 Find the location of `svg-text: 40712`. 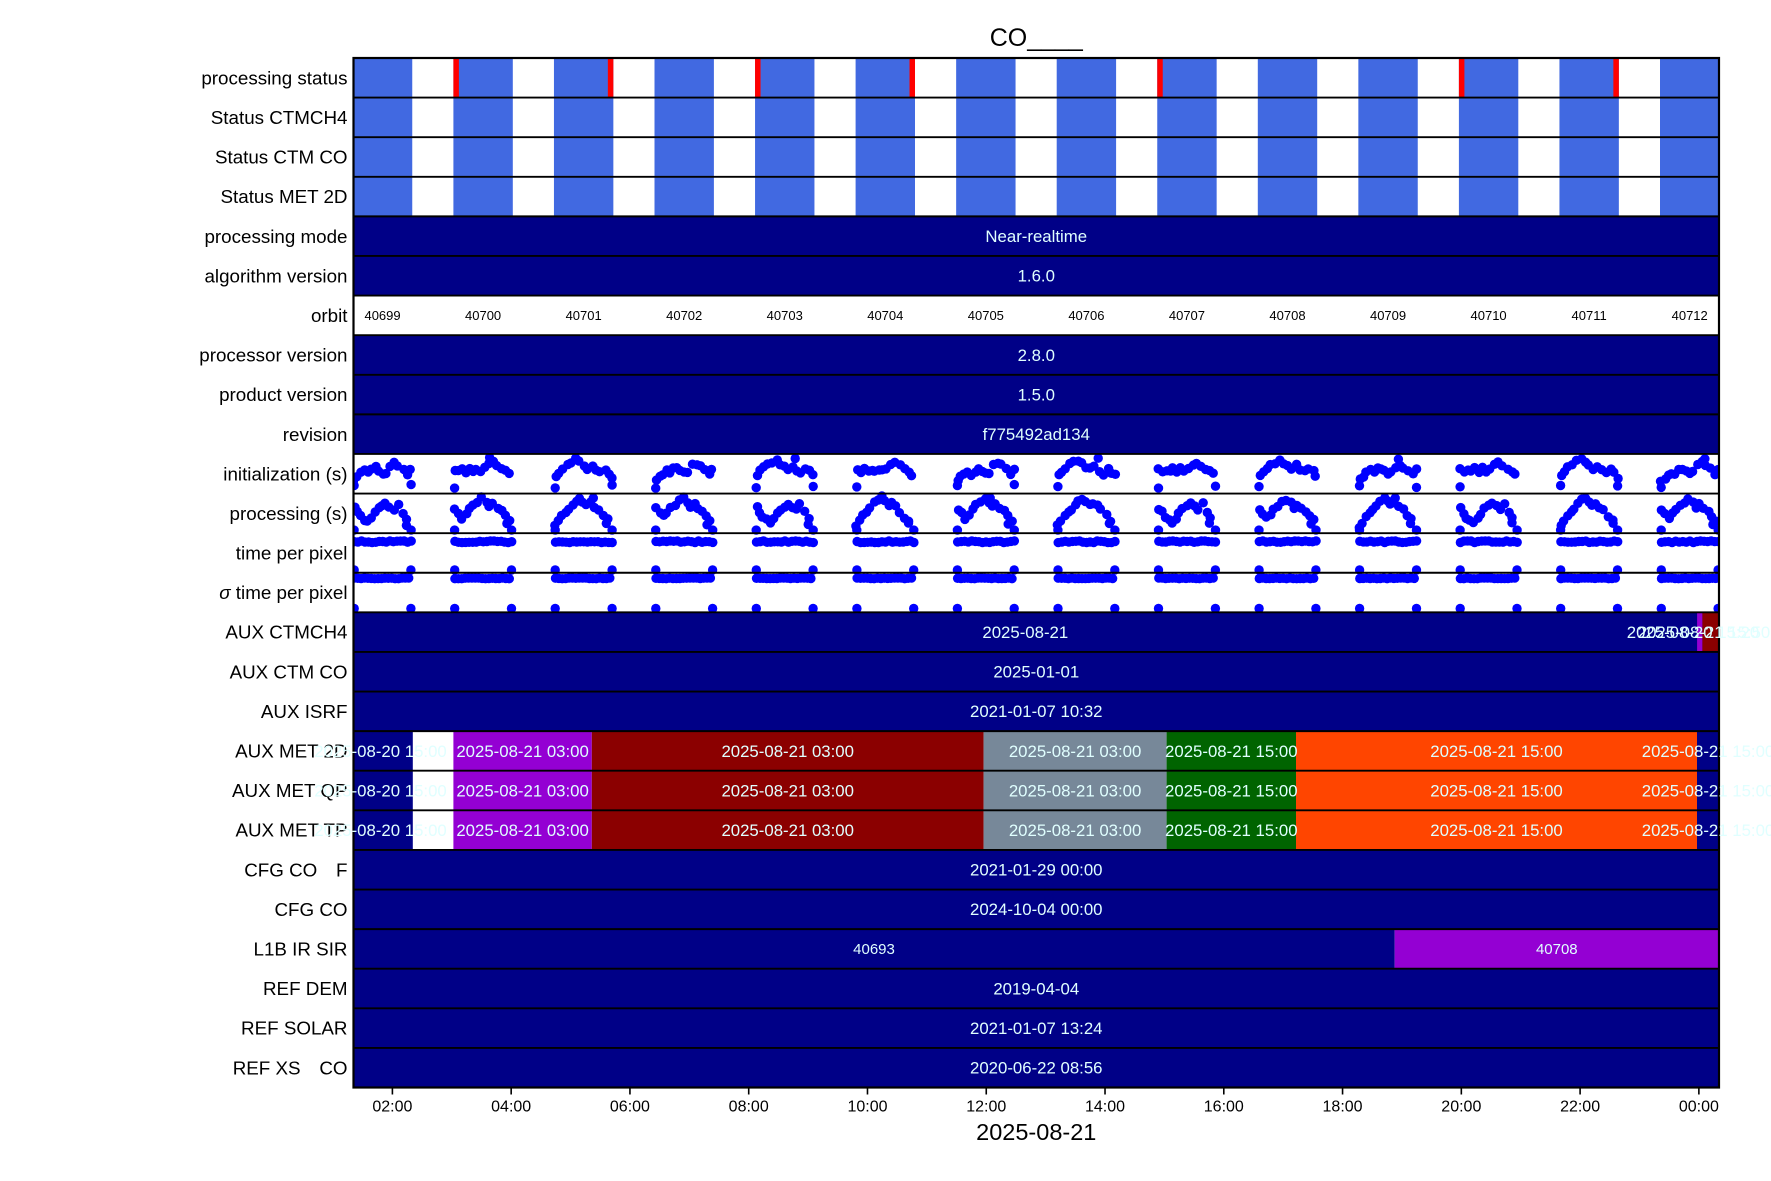

svg-text: 40712 is located at coordinates (1690, 315).